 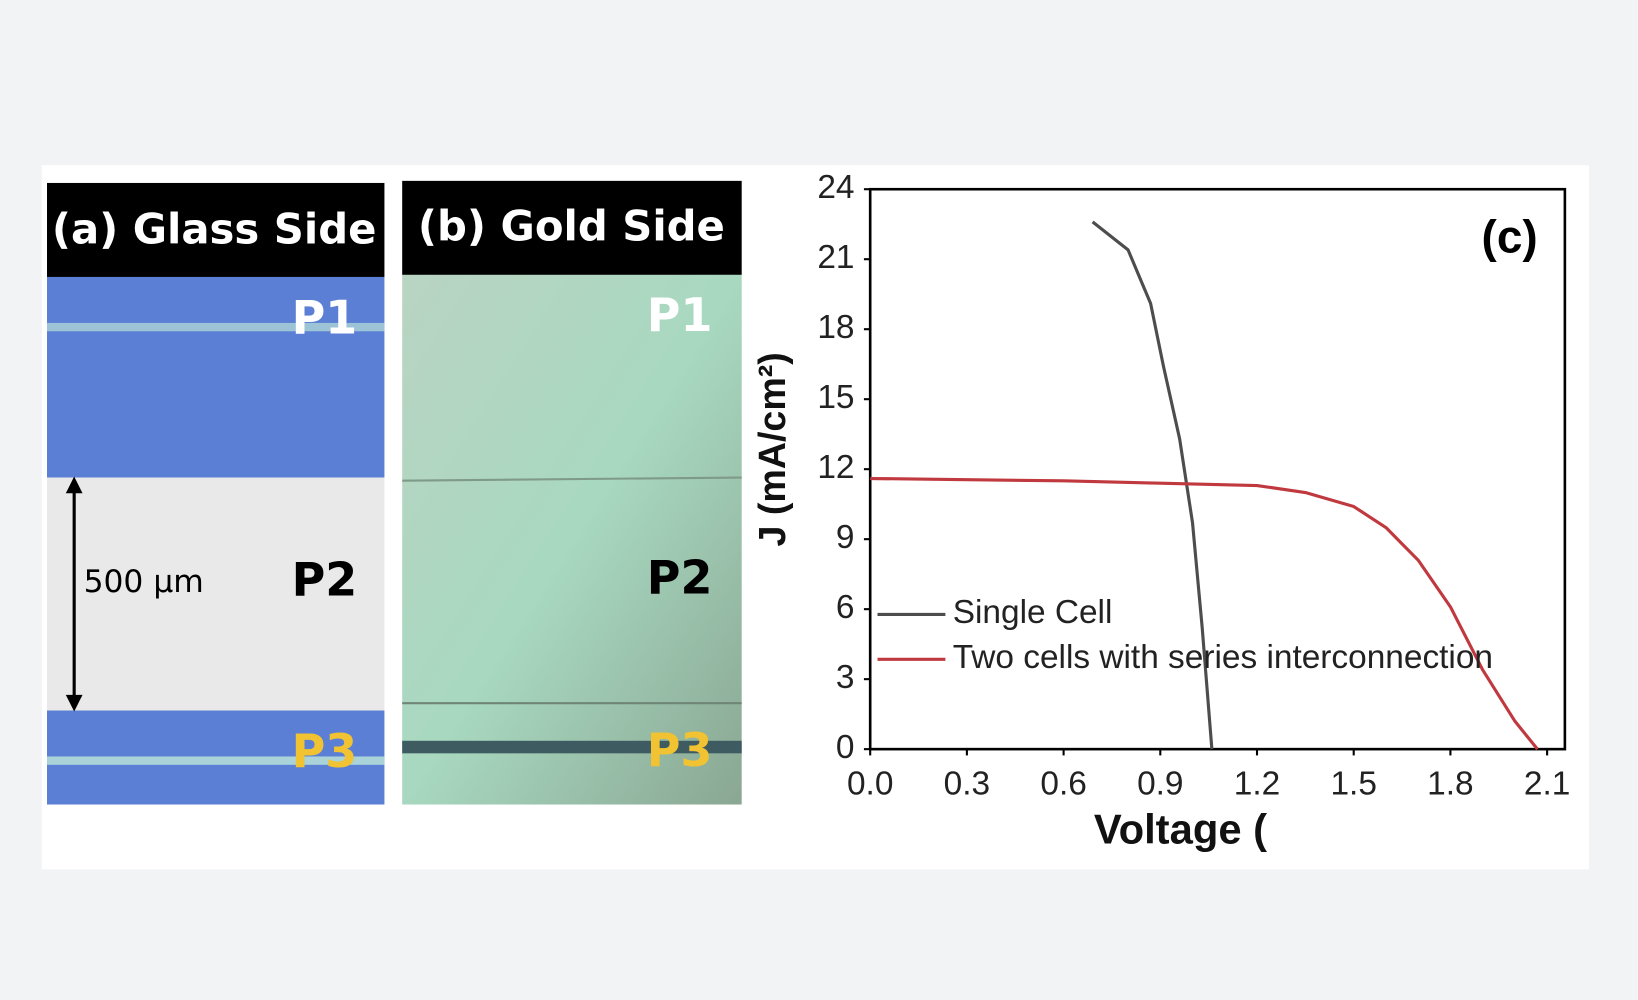 I want to click on y-tick-label: 24, so click(x=835, y=187).